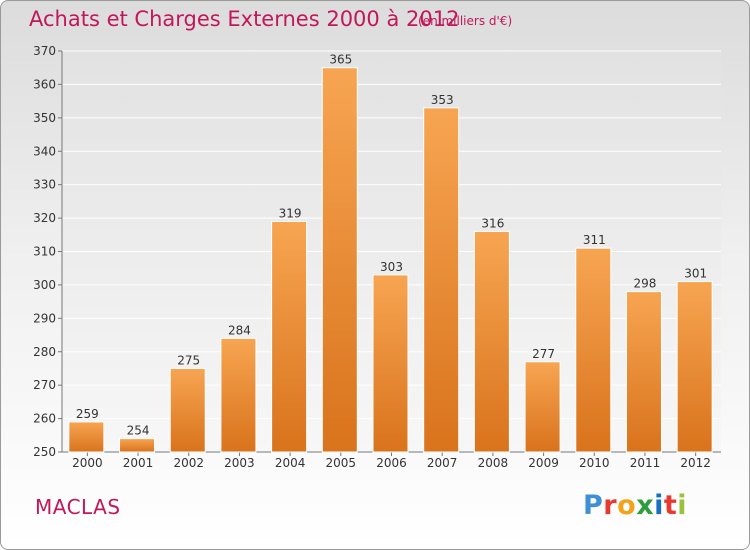 The width and height of the screenshot is (750, 550). I want to click on value-label: 311, so click(594, 240).